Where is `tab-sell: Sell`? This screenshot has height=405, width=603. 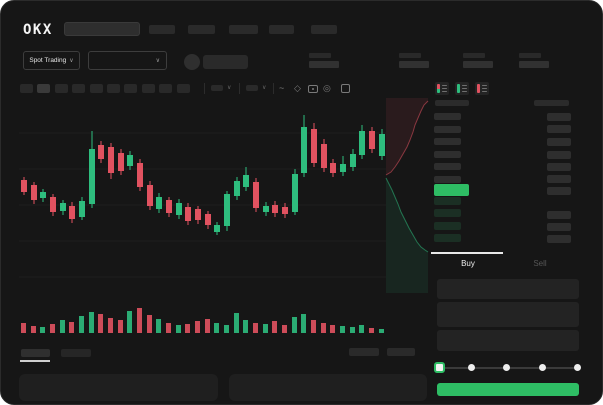
tab-sell: Sell is located at coordinates (540, 263).